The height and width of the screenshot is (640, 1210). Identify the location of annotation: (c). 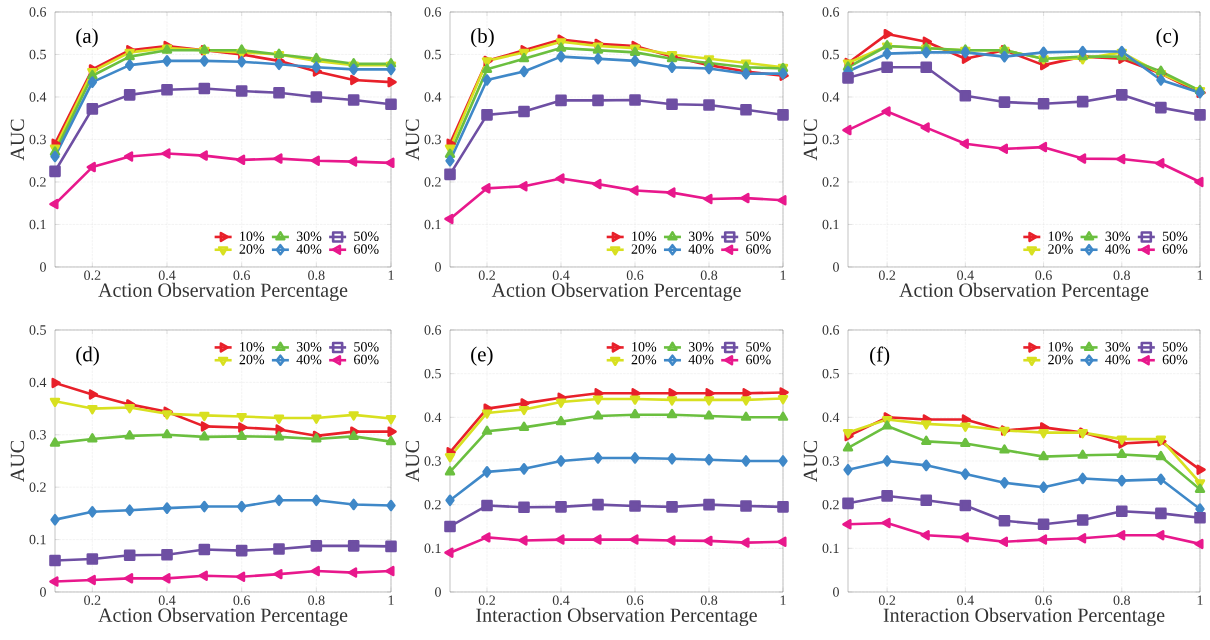
(1167, 38).